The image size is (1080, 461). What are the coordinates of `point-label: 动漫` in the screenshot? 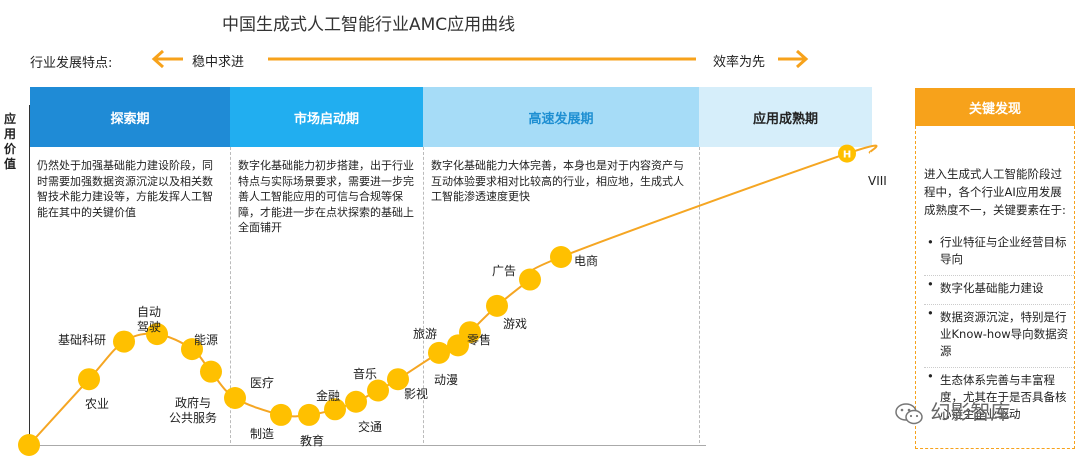 It's located at (446, 380).